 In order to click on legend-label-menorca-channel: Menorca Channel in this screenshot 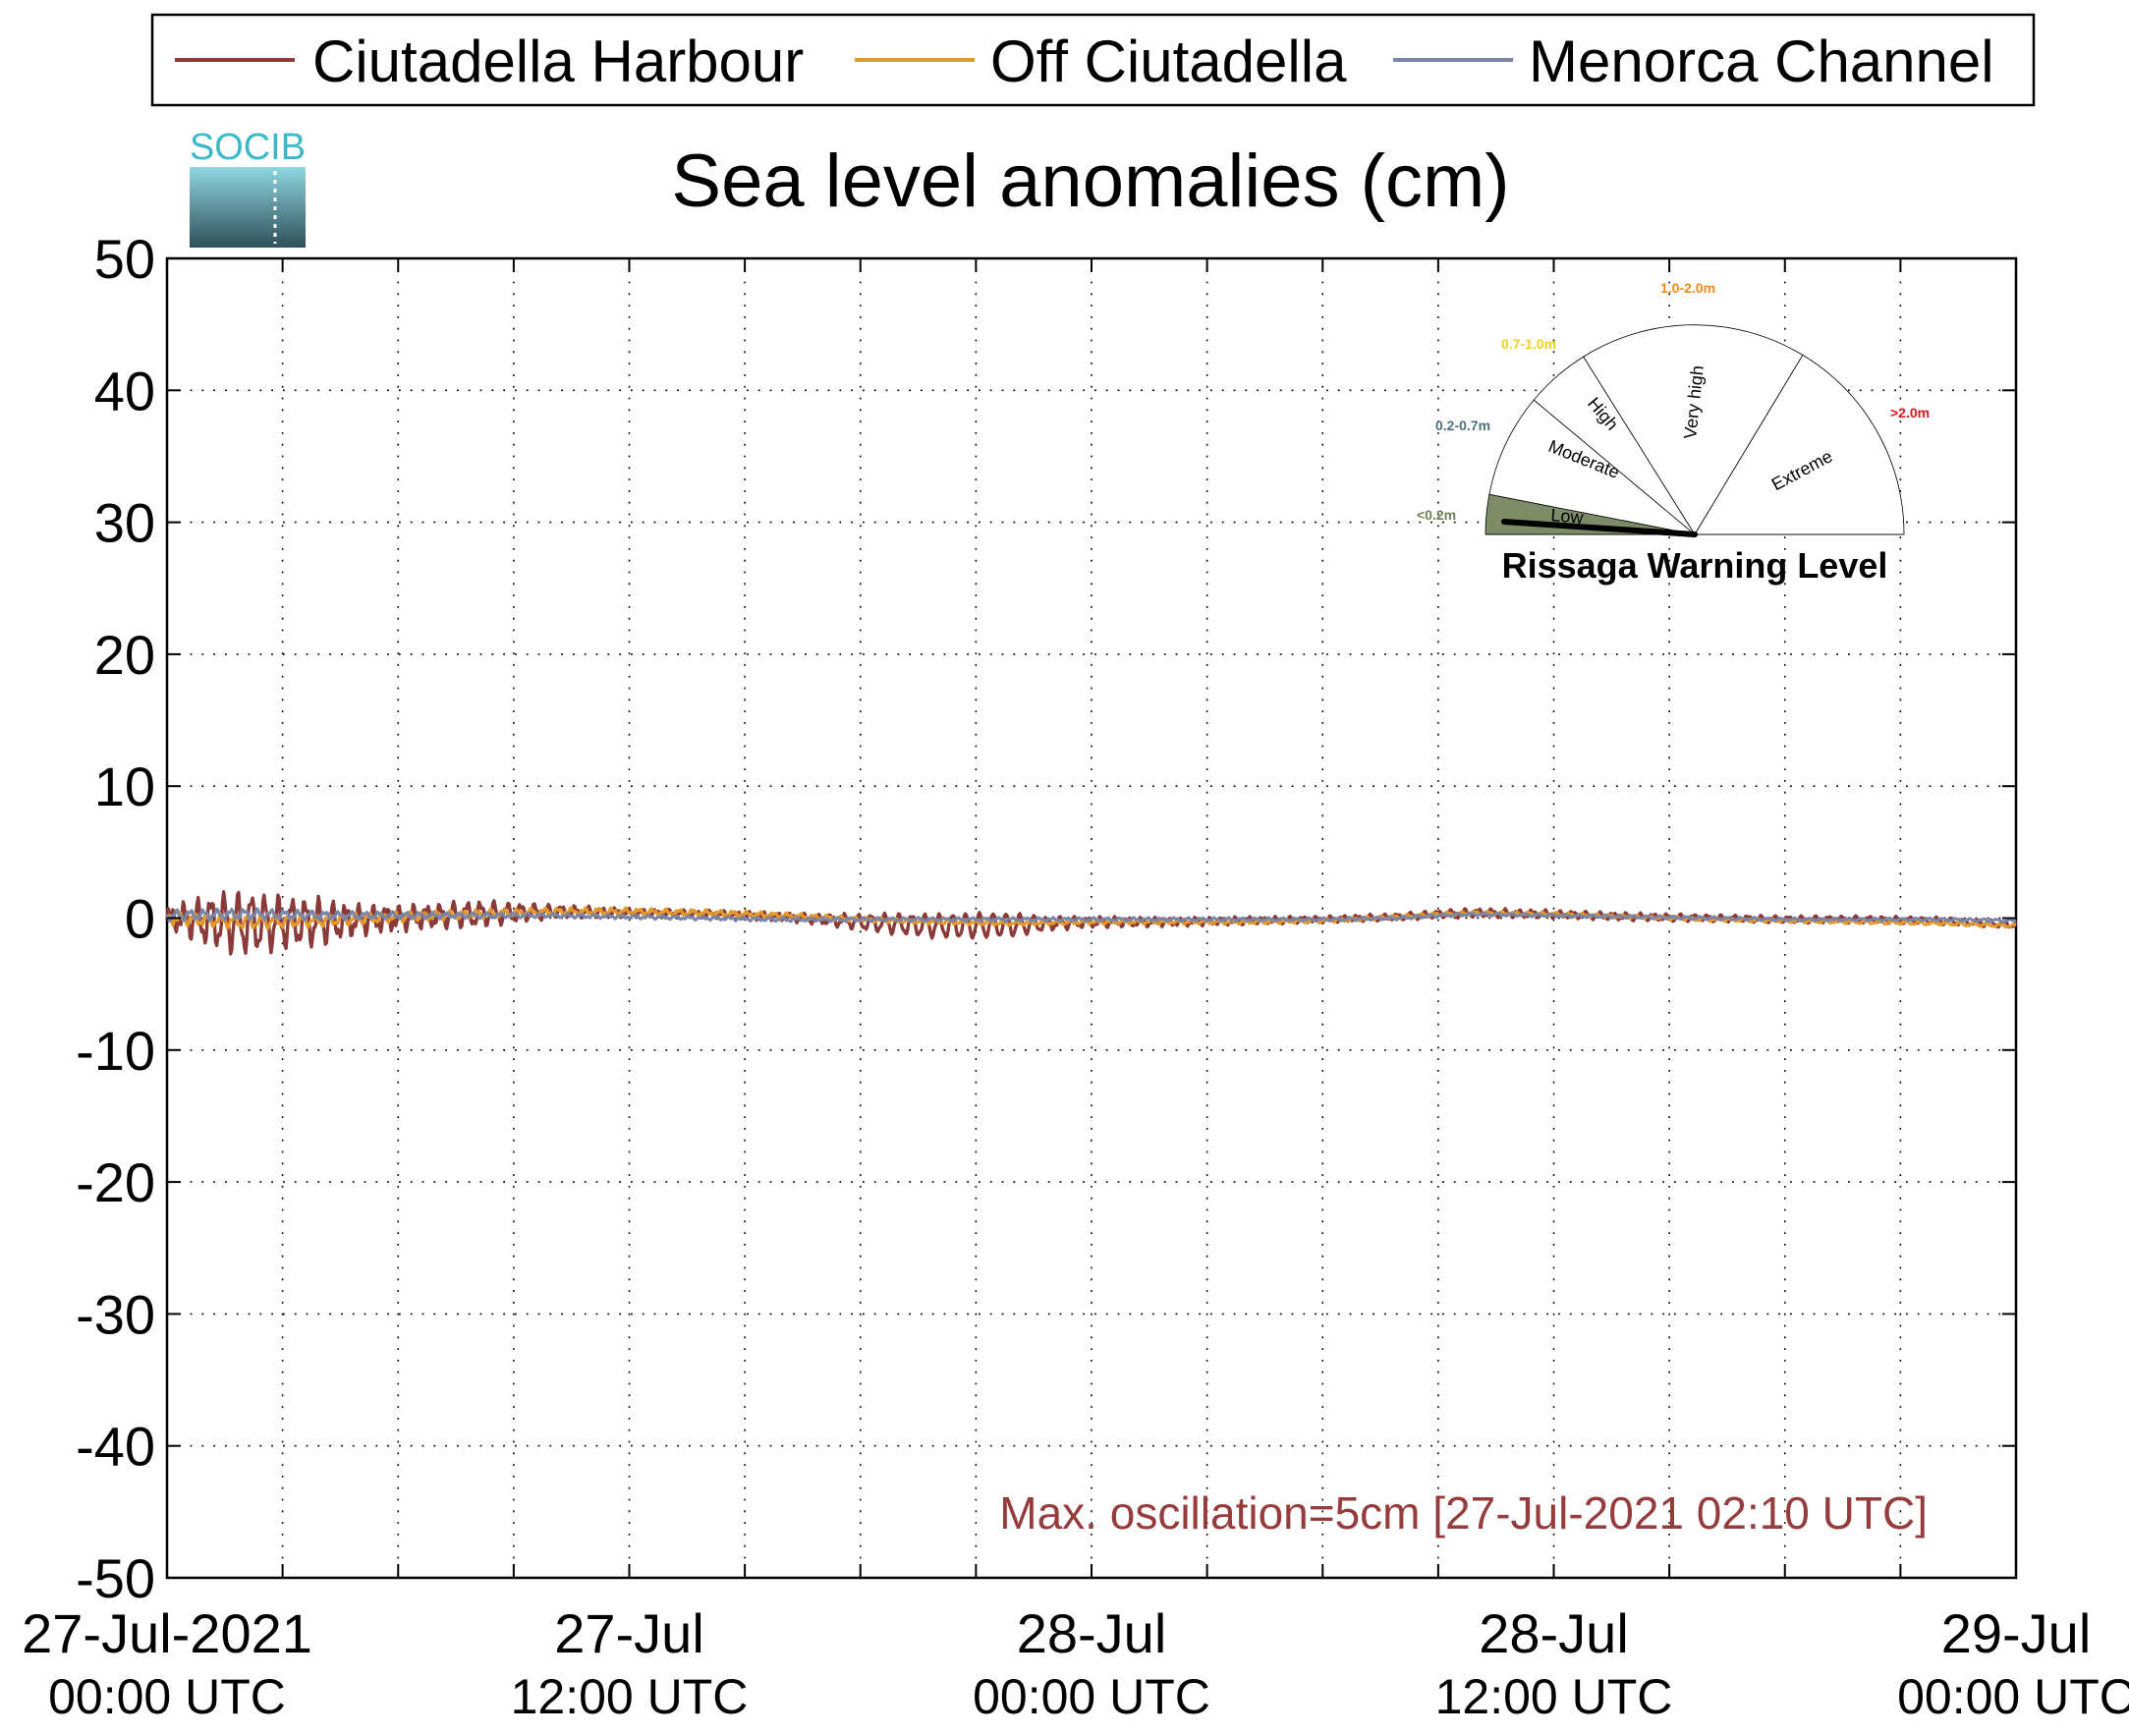, I will do `click(1762, 61)`.